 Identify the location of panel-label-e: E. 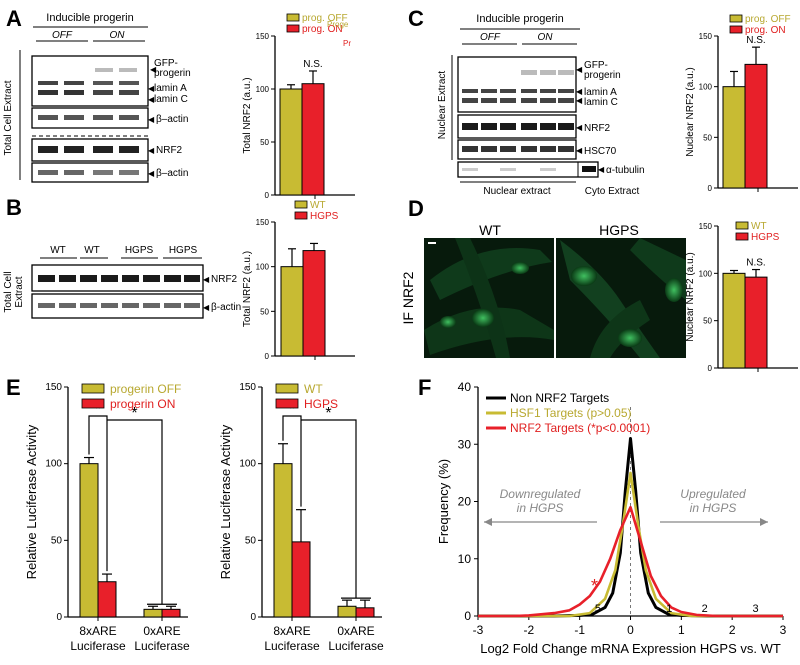
(13, 387).